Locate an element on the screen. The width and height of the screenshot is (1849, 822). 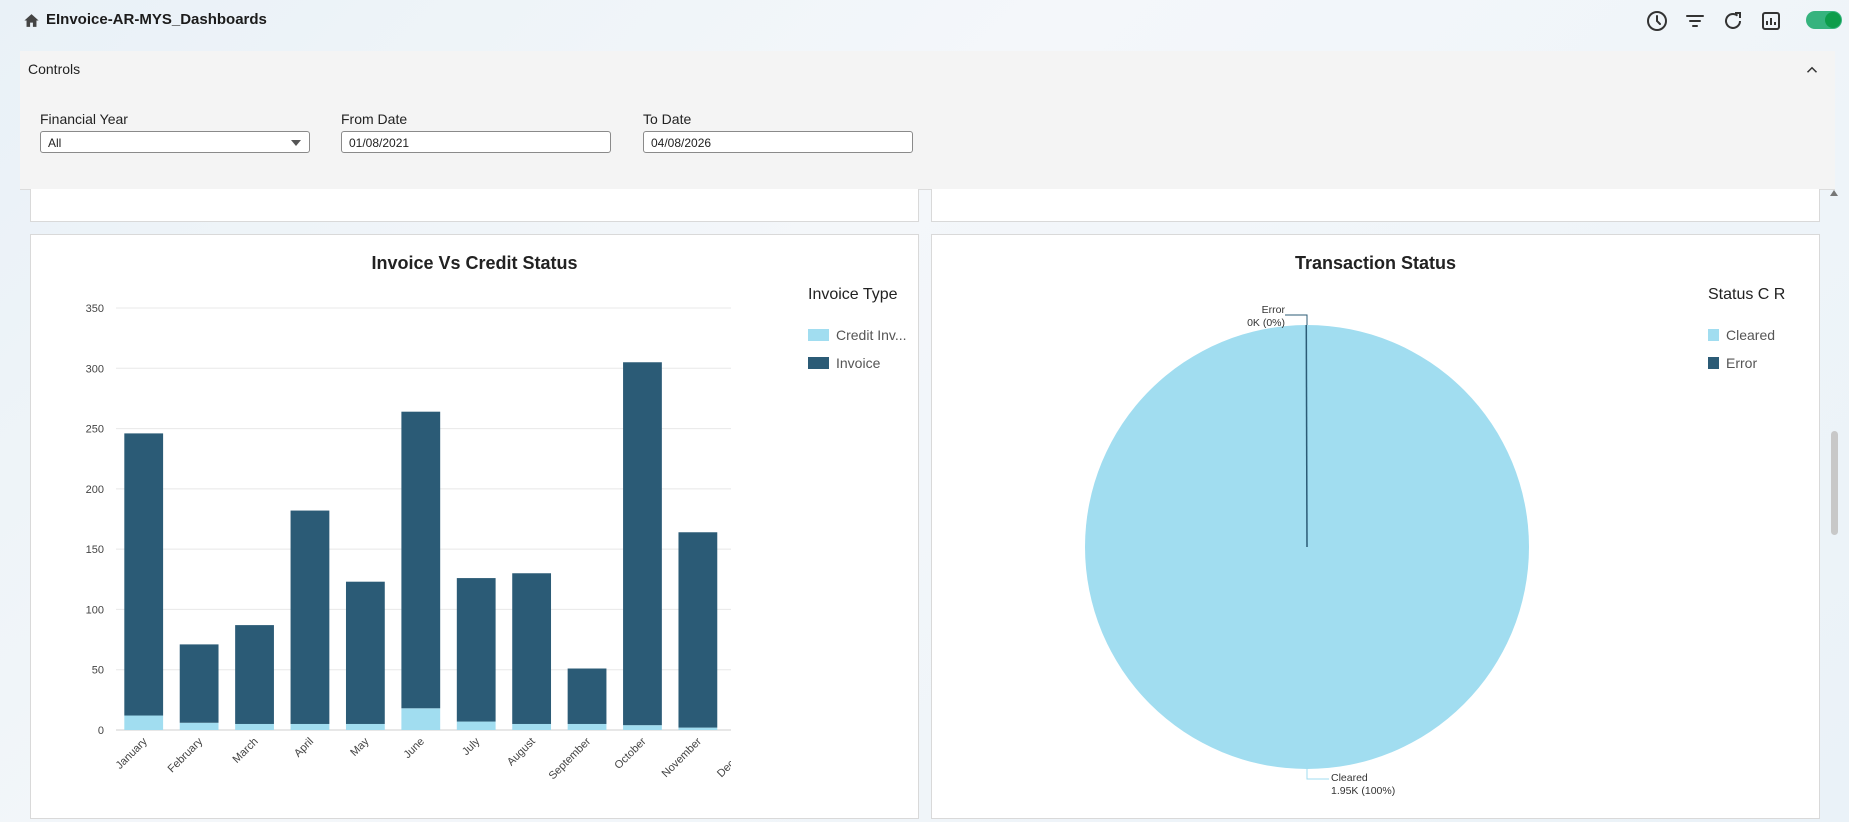
x-tick-label: May is located at coordinates (360, 747).